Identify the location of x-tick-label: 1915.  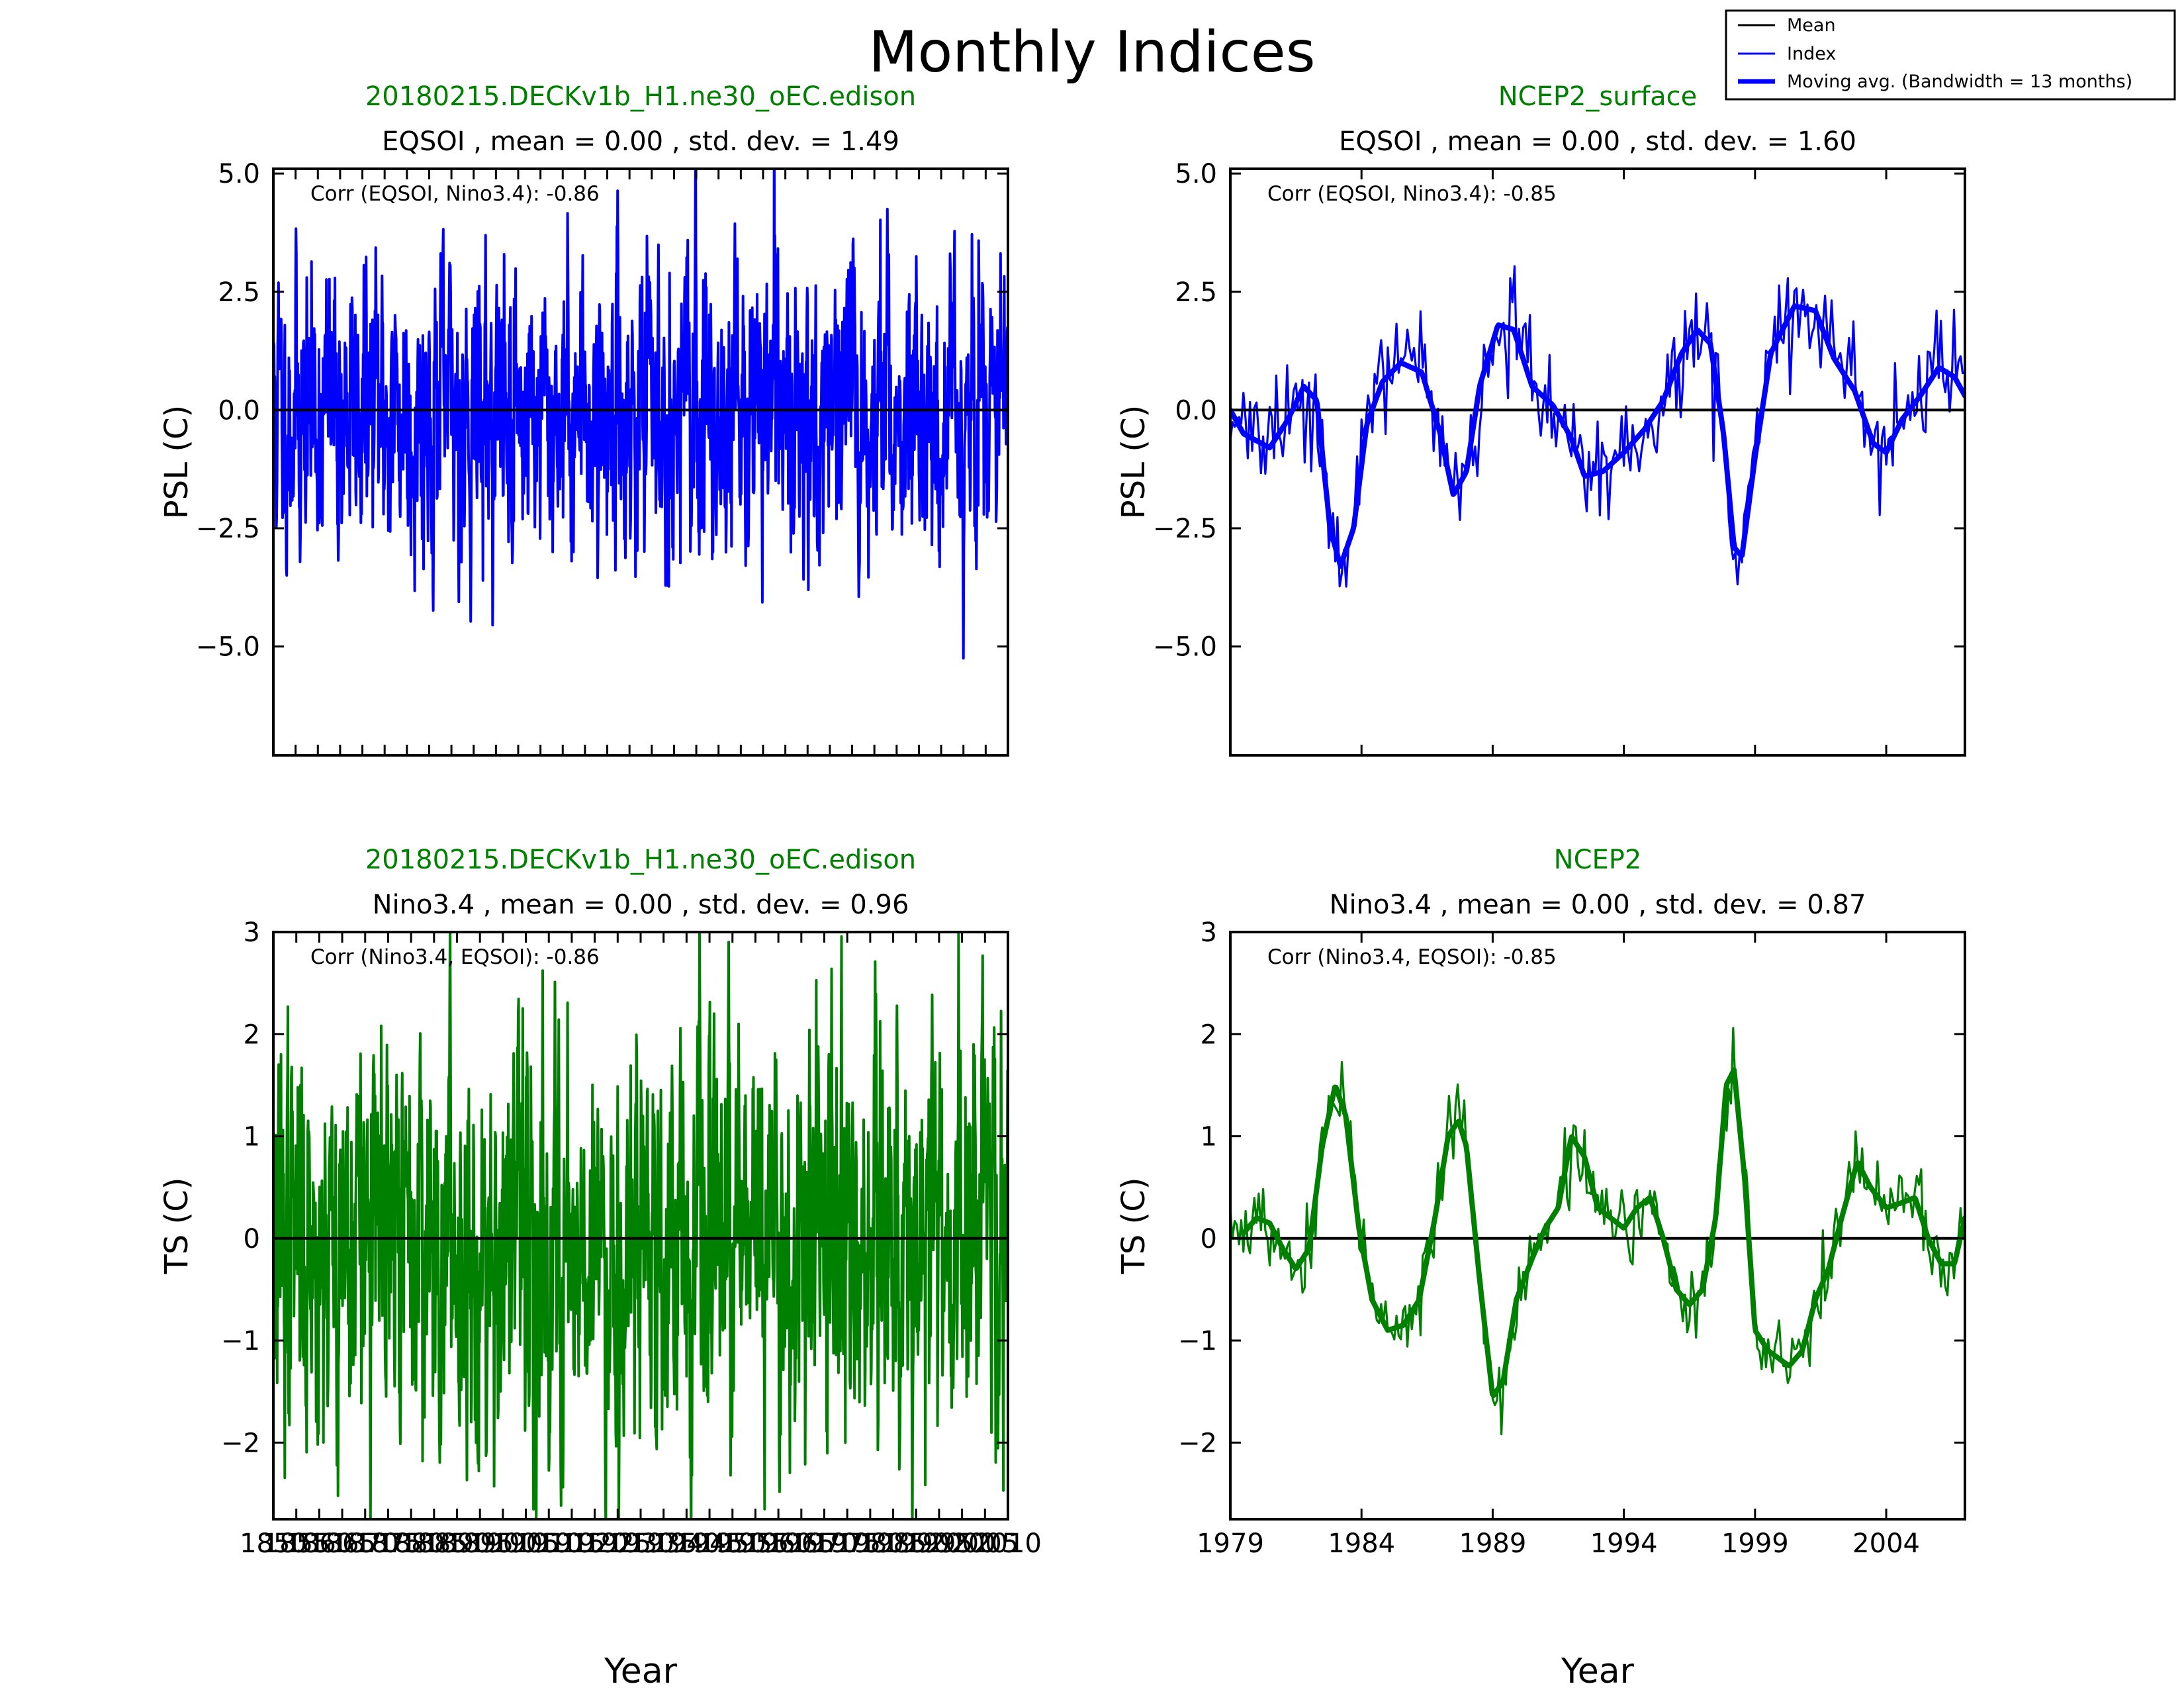
(572, 1543).